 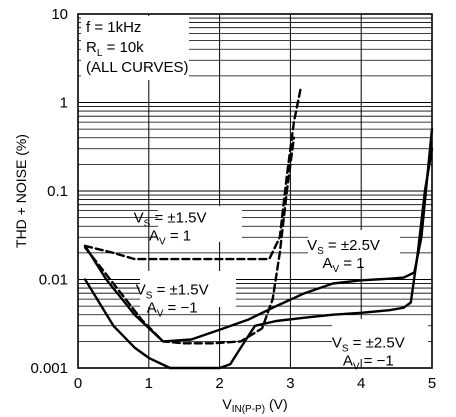 What do you see at coordinates (53, 280) in the screenshot?
I see `y-tick-label: 0.01` at bounding box center [53, 280].